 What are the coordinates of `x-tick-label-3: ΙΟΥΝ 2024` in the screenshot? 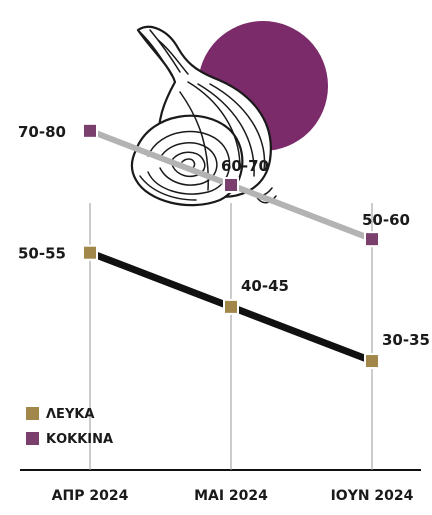 It's located at (372, 496).